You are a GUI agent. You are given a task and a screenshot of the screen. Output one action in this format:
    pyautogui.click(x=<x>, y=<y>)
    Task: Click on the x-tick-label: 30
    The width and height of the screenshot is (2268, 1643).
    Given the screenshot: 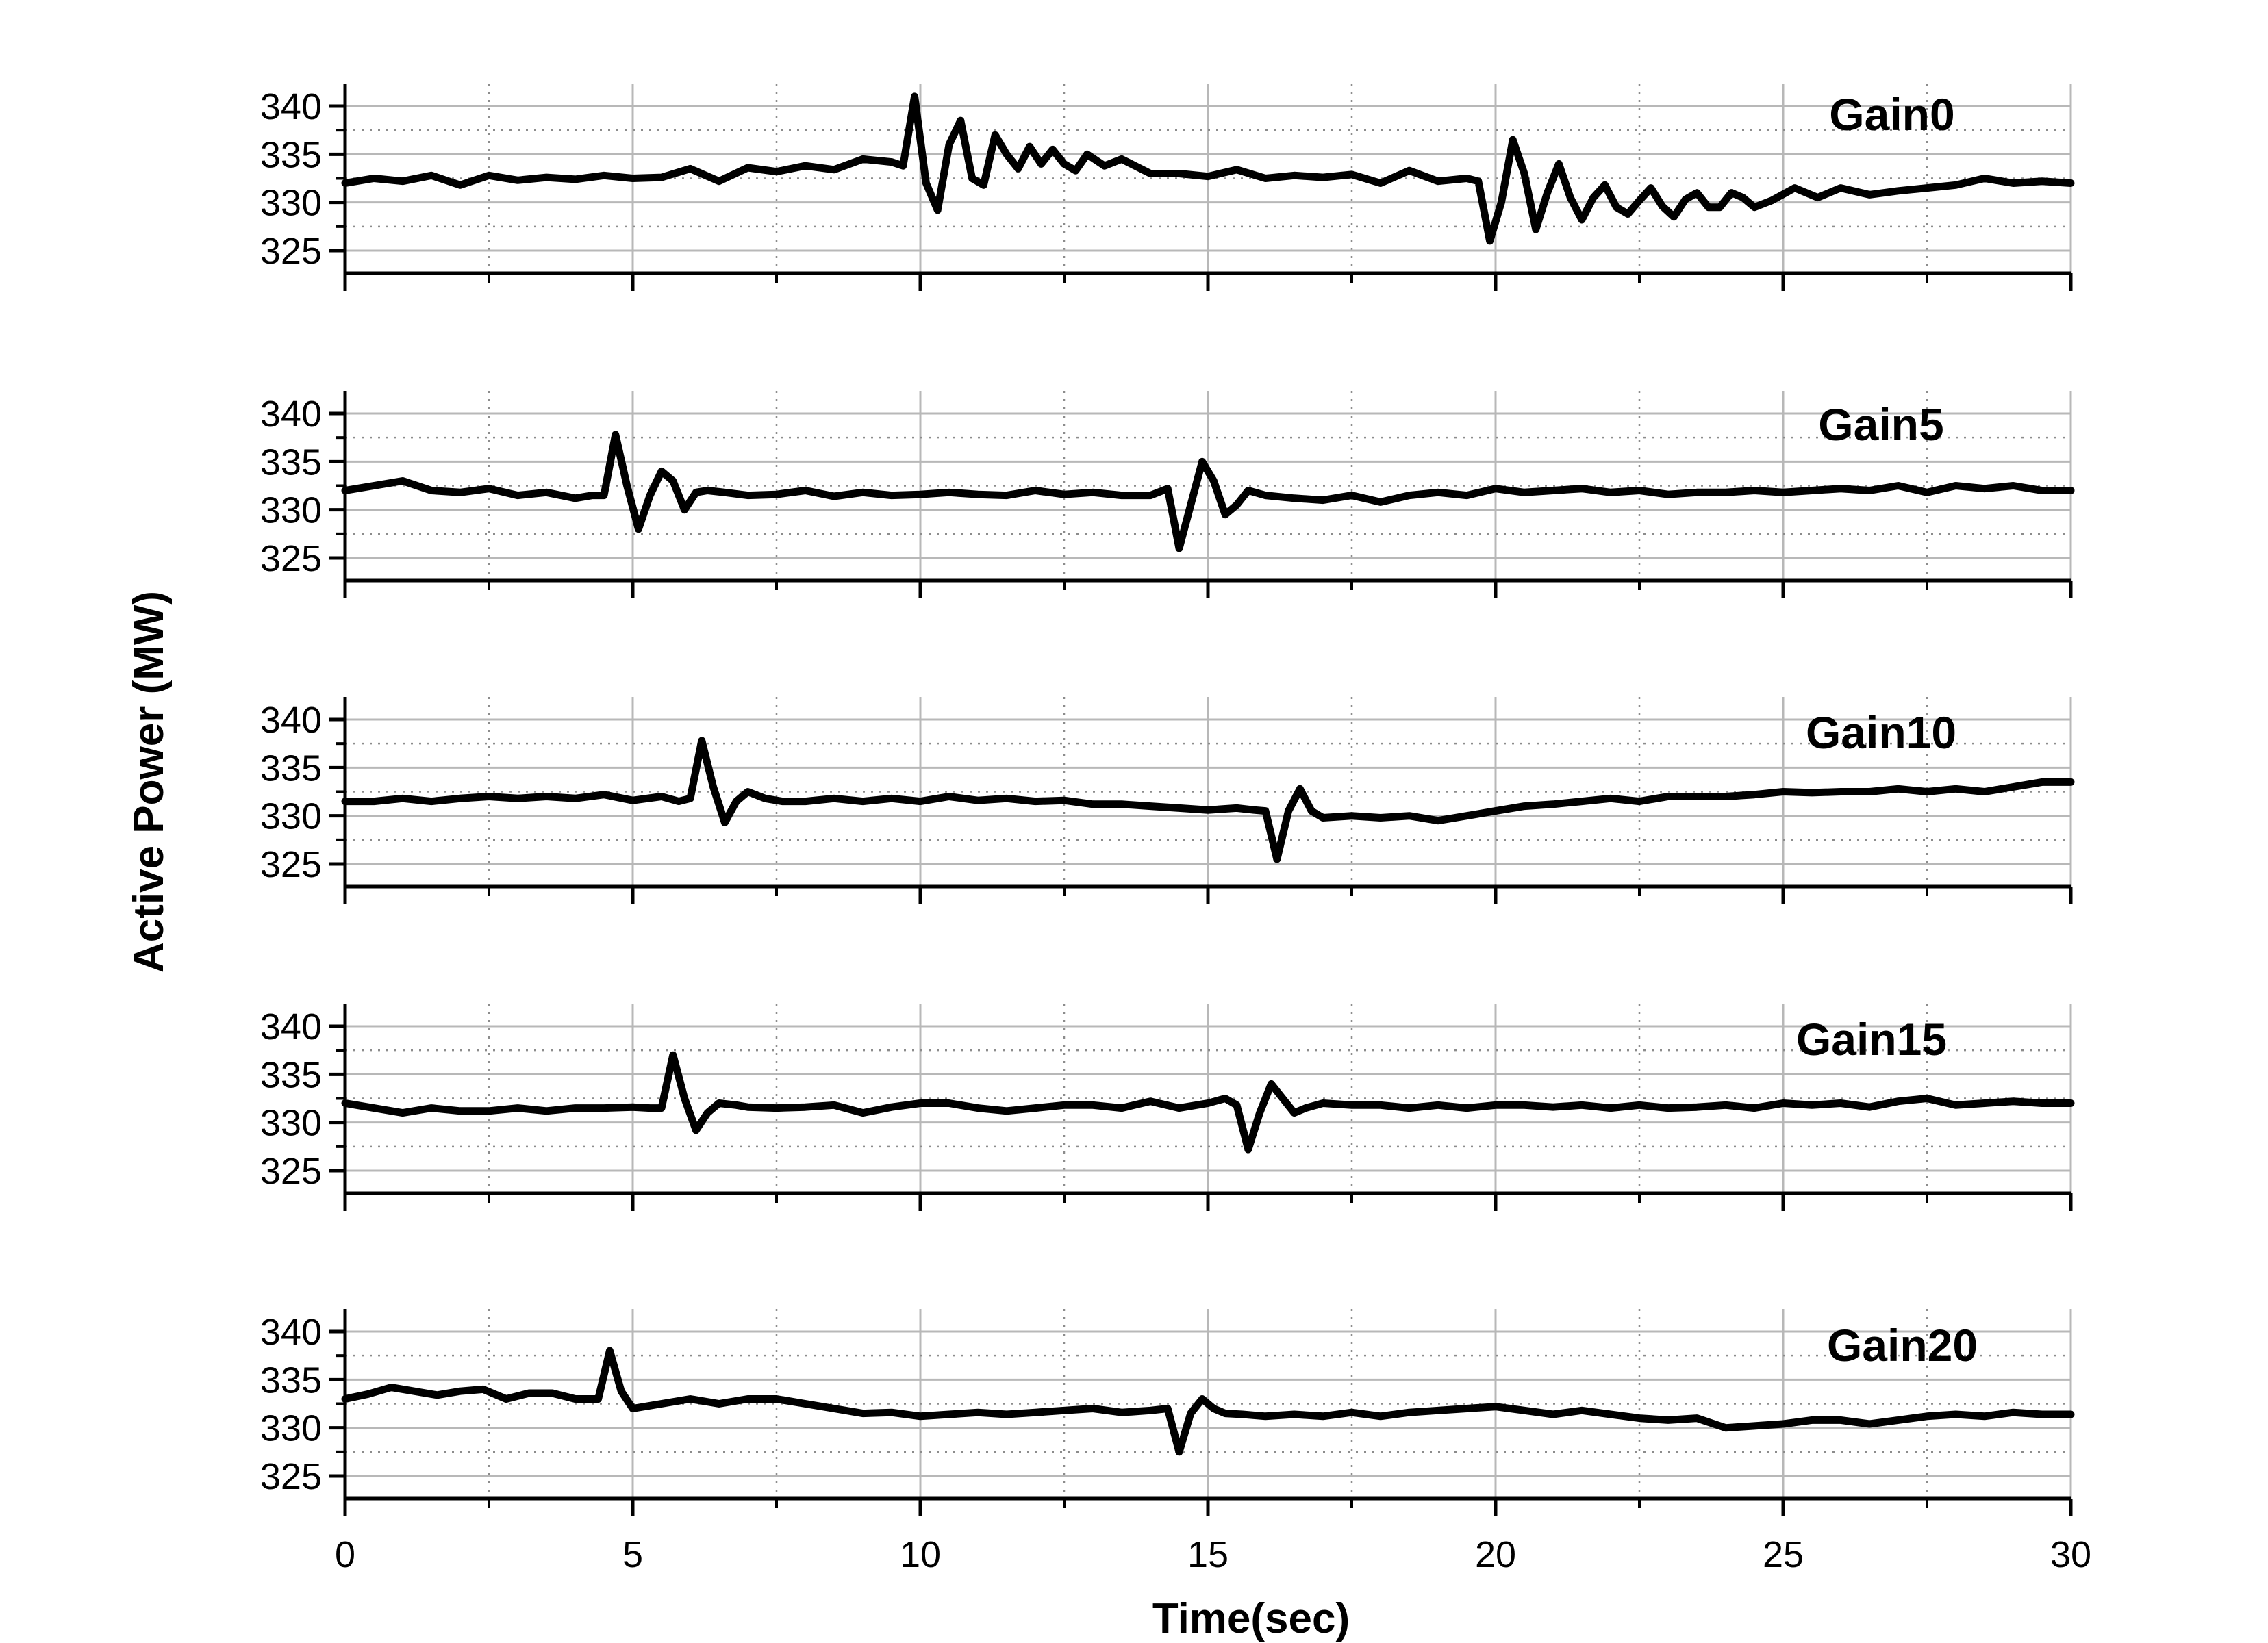 What is the action you would take?
    pyautogui.click(x=2070, y=1555)
    